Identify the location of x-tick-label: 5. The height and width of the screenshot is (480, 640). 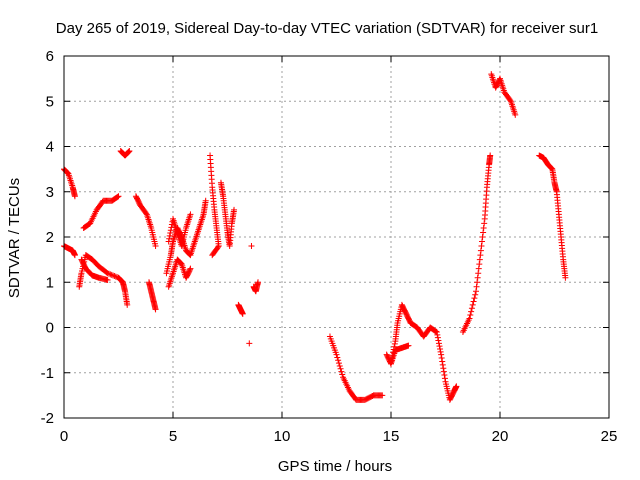
(173, 436).